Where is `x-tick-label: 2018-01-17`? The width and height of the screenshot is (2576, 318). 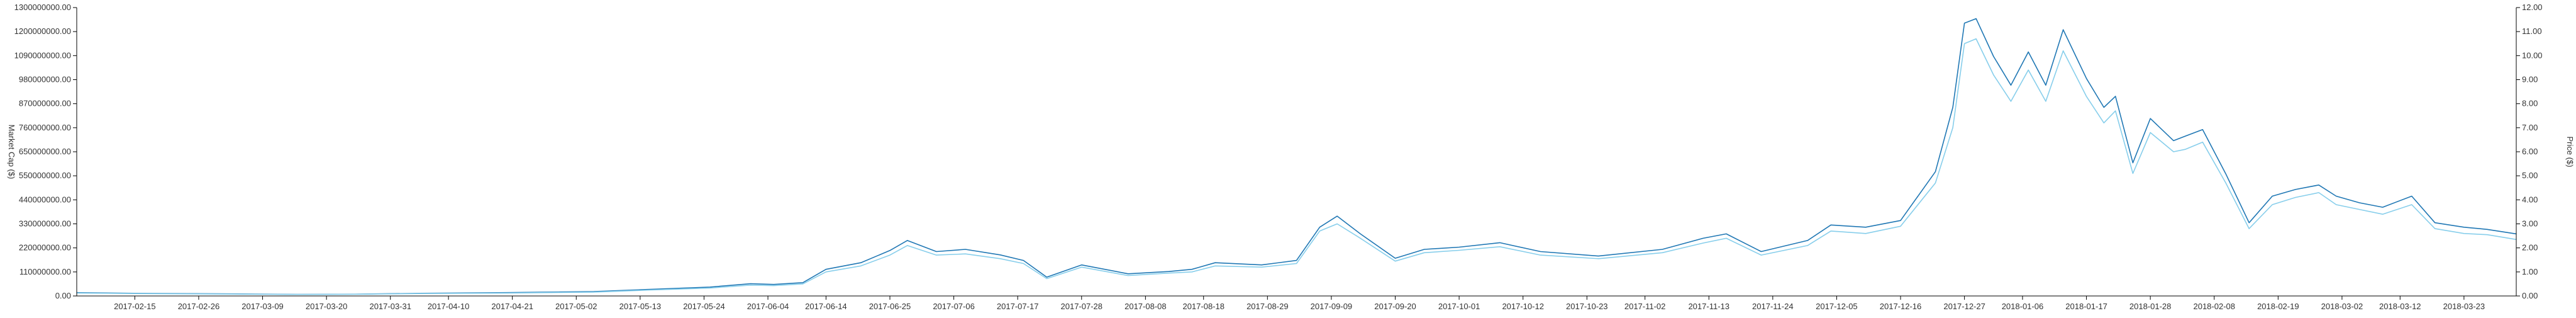
x-tick-label: 2018-01-17 is located at coordinates (2086, 306).